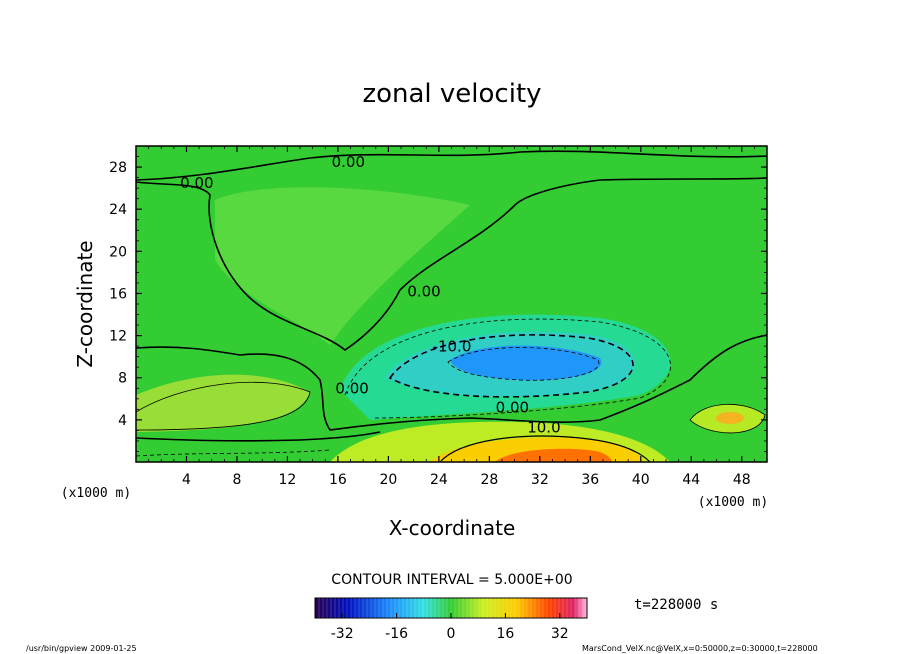 The image size is (904, 654). Describe the element at coordinates (676, 605) in the screenshot. I see `time-label: t=228000 s` at that location.